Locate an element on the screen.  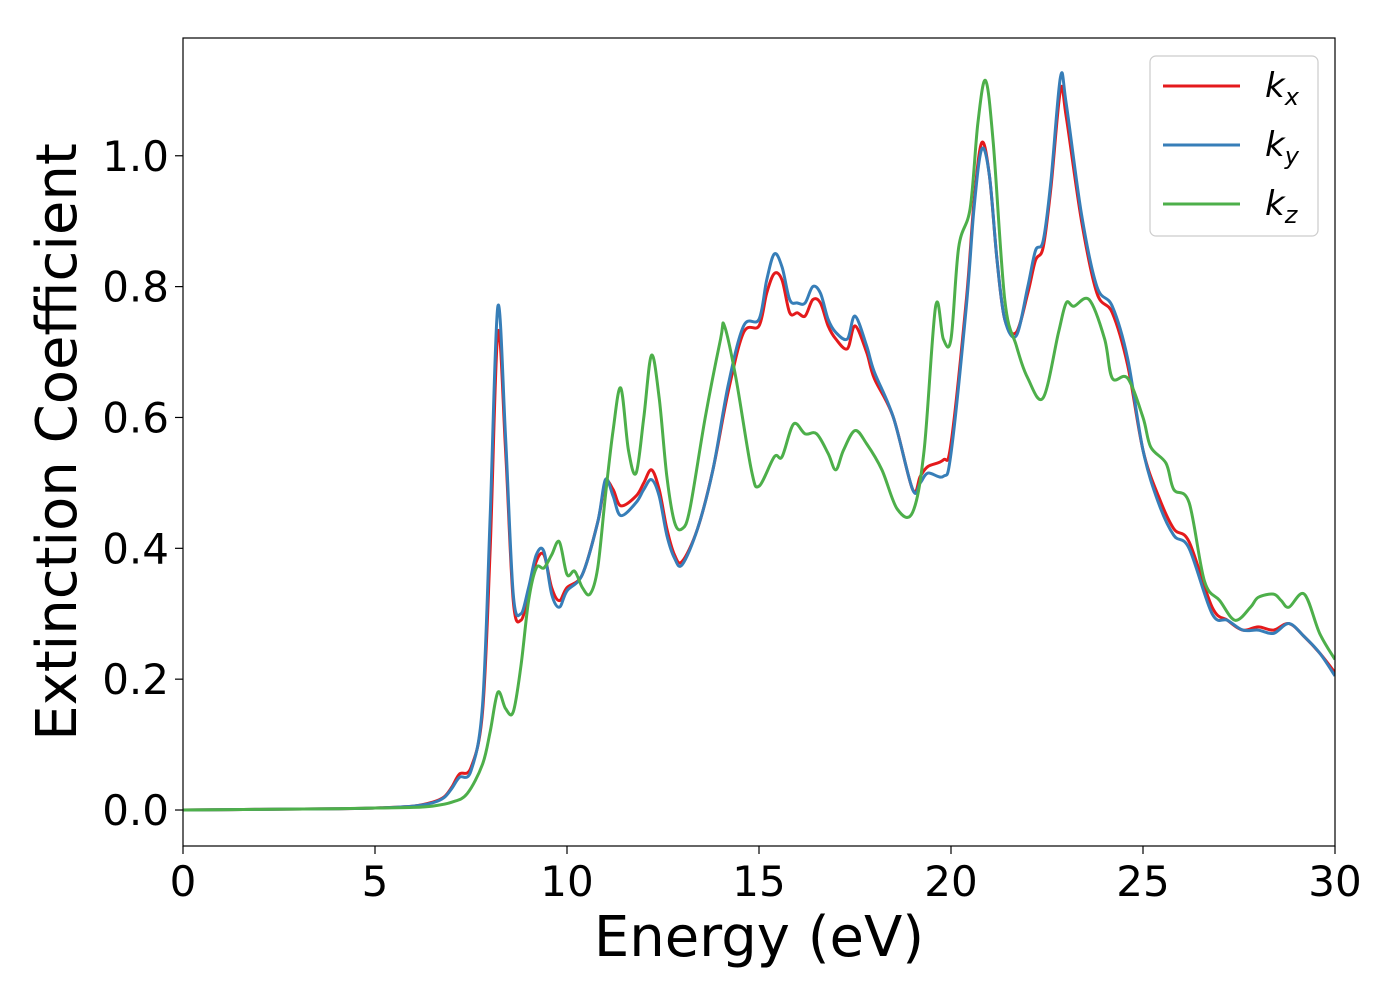
x-axis-label: Energy (eV) is located at coordinates (759, 937).